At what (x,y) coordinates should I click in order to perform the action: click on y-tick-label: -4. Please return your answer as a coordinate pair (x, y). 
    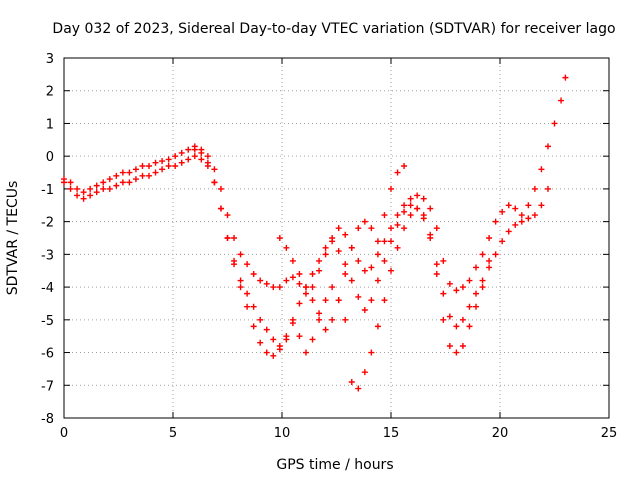
    Looking at the image, I should click on (47, 288).